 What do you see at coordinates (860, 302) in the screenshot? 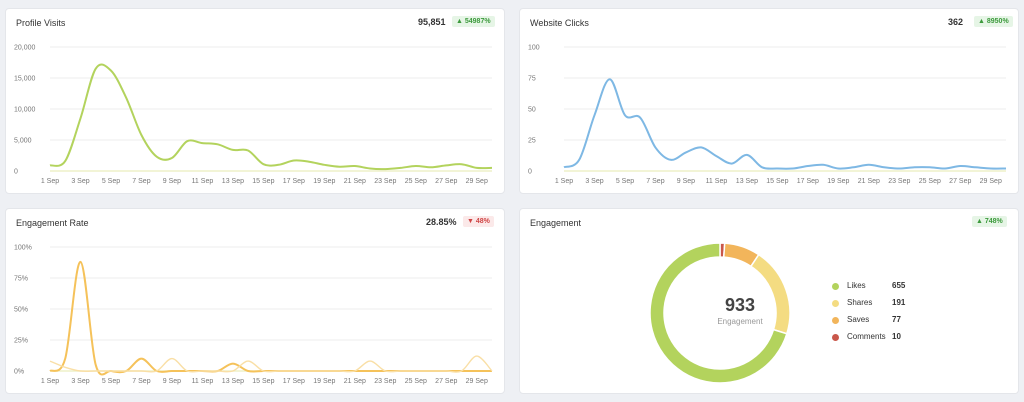
I see `legend-label: Shares` at bounding box center [860, 302].